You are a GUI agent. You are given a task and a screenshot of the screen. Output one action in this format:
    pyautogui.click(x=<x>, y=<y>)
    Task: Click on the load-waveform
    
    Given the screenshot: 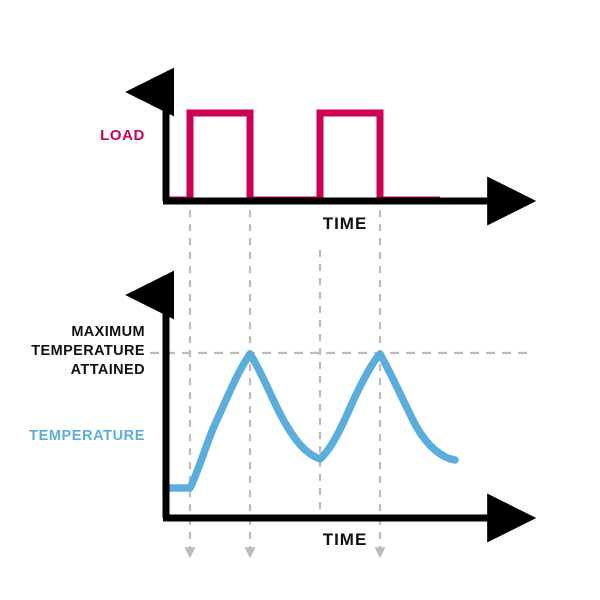 What is the action you would take?
    pyautogui.click(x=303, y=156)
    